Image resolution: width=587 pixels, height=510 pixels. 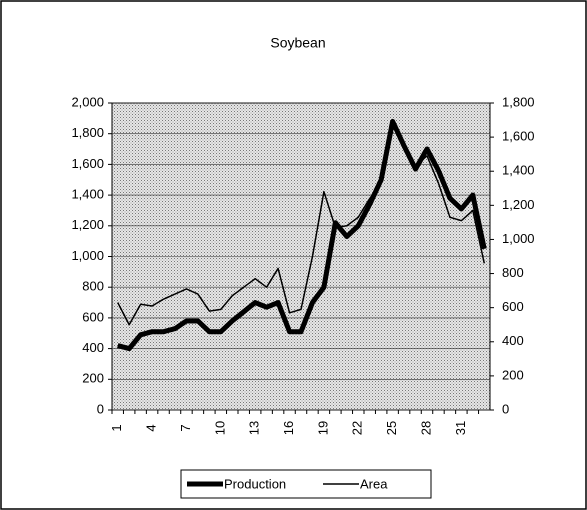 I want to click on y-tick-label: 600, so click(x=93, y=316).